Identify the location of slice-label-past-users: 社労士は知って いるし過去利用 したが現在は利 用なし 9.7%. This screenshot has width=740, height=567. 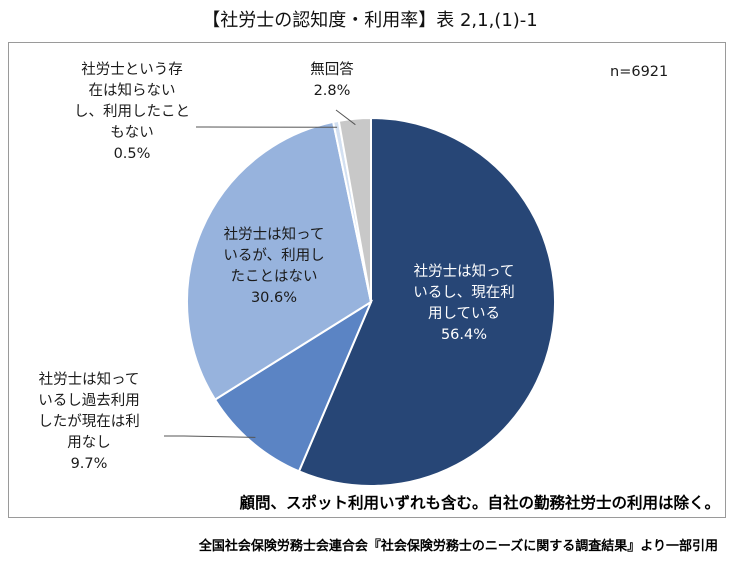
(89, 422).